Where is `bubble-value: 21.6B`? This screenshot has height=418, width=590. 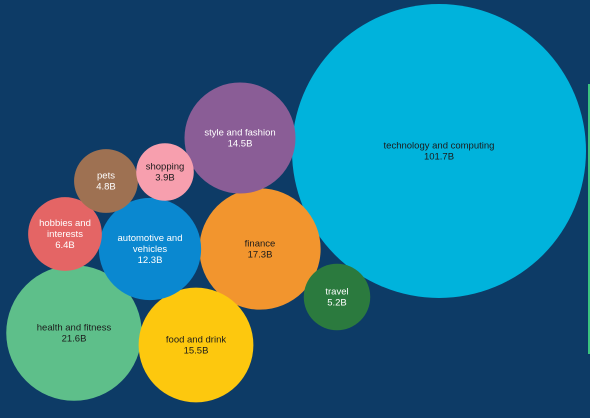 bubble-value: 21.6B is located at coordinates (74, 339).